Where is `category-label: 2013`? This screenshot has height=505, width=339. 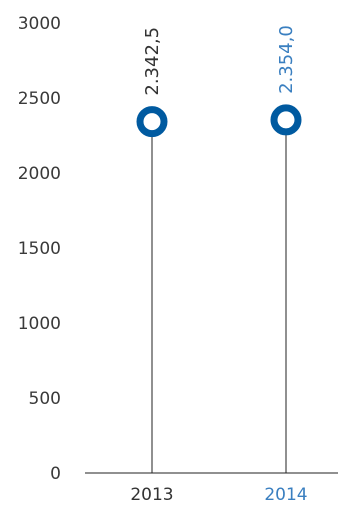 category-label: 2013 is located at coordinates (151, 495).